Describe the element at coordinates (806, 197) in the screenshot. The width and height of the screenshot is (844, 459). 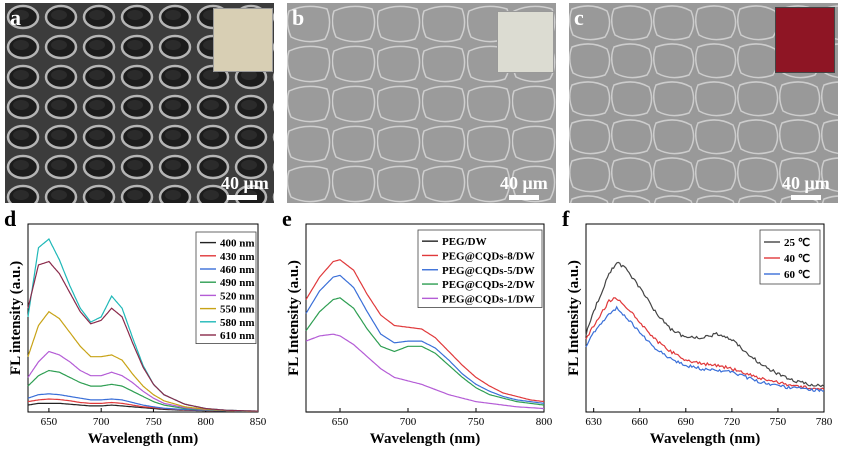
I see `scale-bar-c` at that location.